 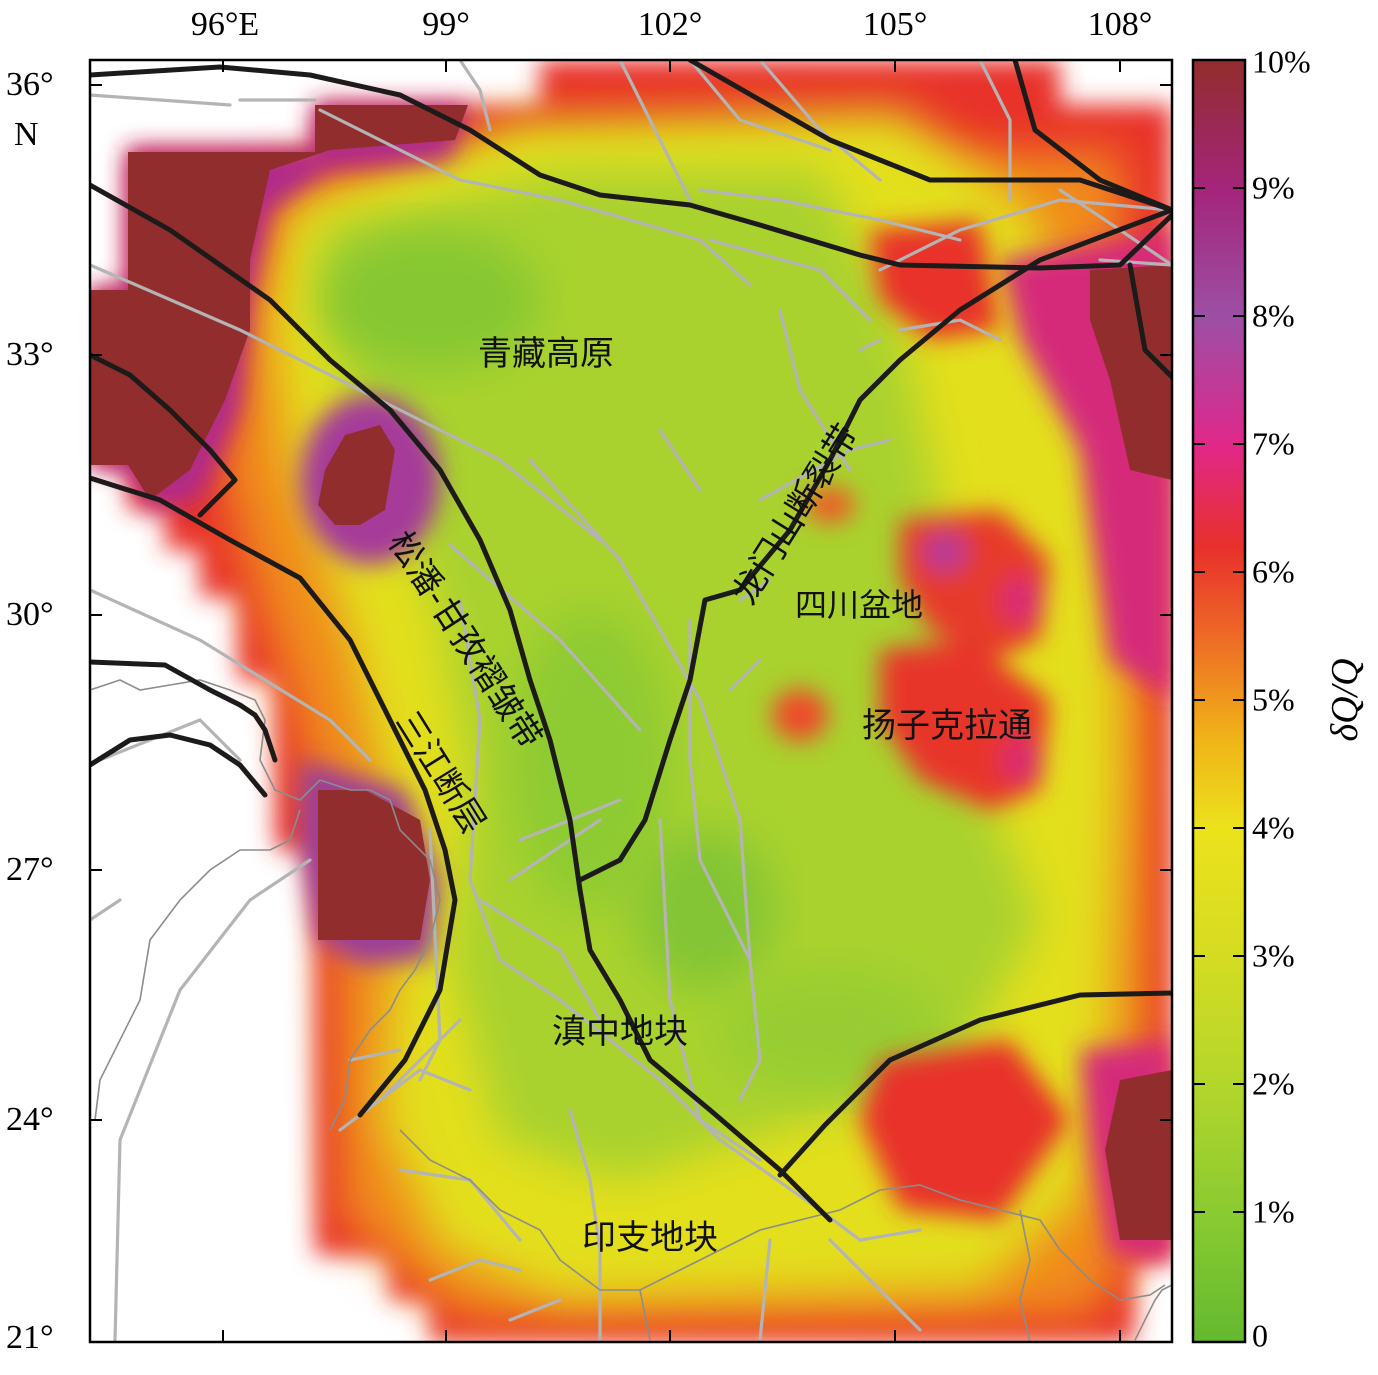 I want to click on lat-tick-24: 24°, so click(x=30, y=1119).